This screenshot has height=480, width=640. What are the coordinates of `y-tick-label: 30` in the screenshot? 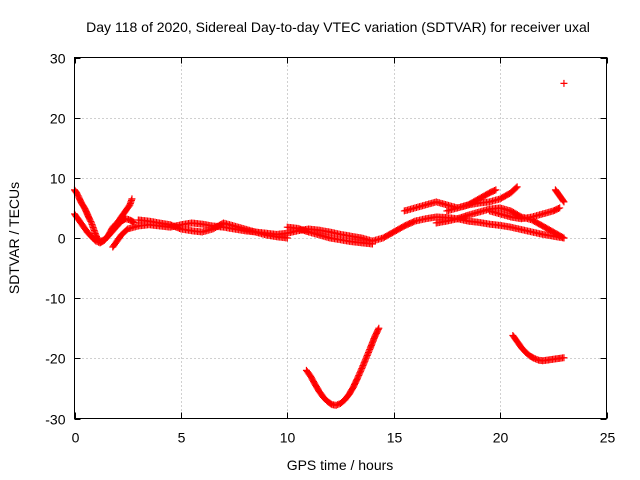 It's located at (58, 59).